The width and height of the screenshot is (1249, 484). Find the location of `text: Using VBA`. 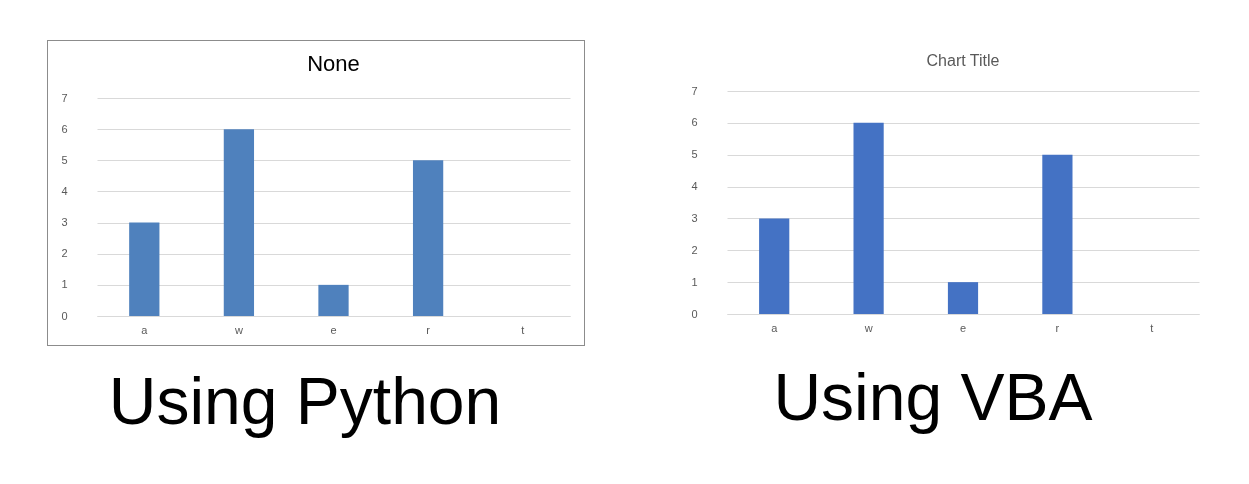

text: Using VBA is located at coordinates (933, 397).